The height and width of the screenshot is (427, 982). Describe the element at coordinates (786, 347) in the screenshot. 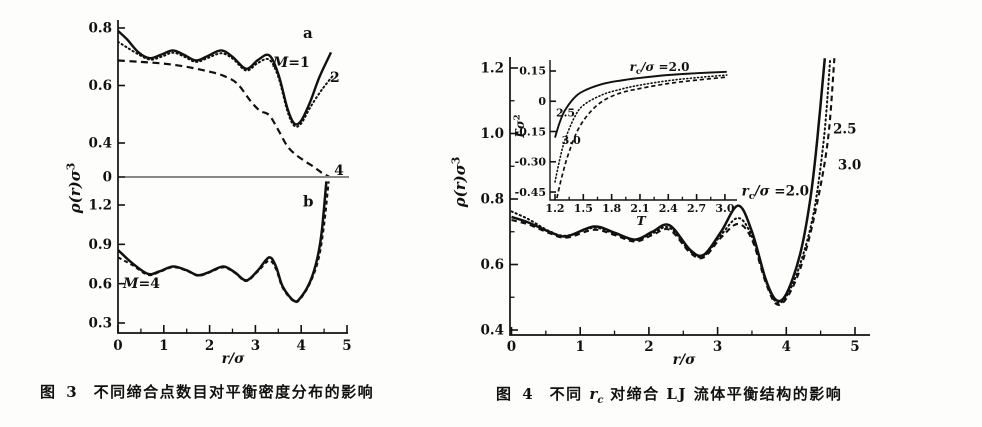

I see `fig4-main-xtick-label: 4` at that location.